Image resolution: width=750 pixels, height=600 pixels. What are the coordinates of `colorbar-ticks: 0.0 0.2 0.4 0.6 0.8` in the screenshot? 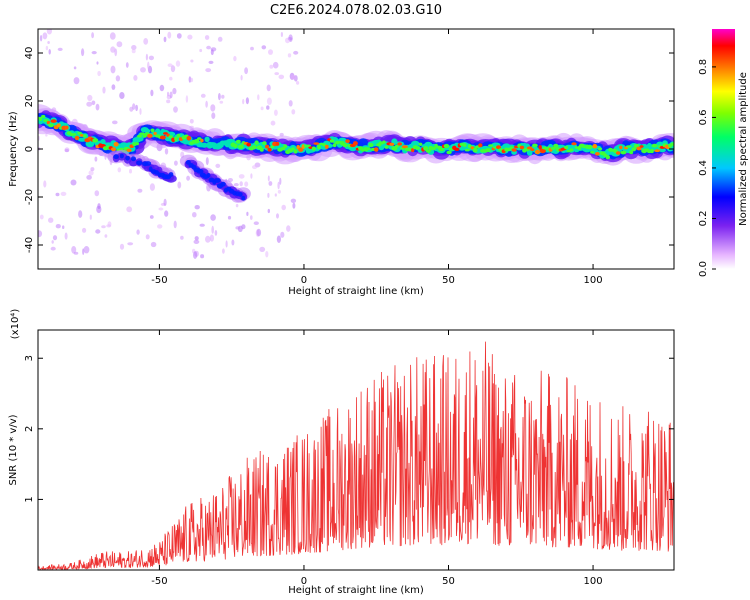 It's located at (707, 168).